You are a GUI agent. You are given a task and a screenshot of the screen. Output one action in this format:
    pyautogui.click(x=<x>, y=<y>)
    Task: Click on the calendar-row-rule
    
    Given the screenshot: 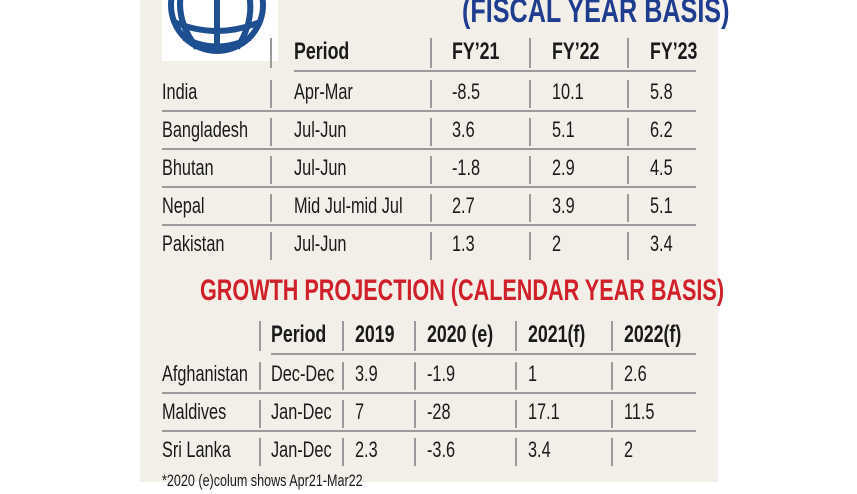 What is the action you would take?
    pyautogui.click(x=429, y=393)
    